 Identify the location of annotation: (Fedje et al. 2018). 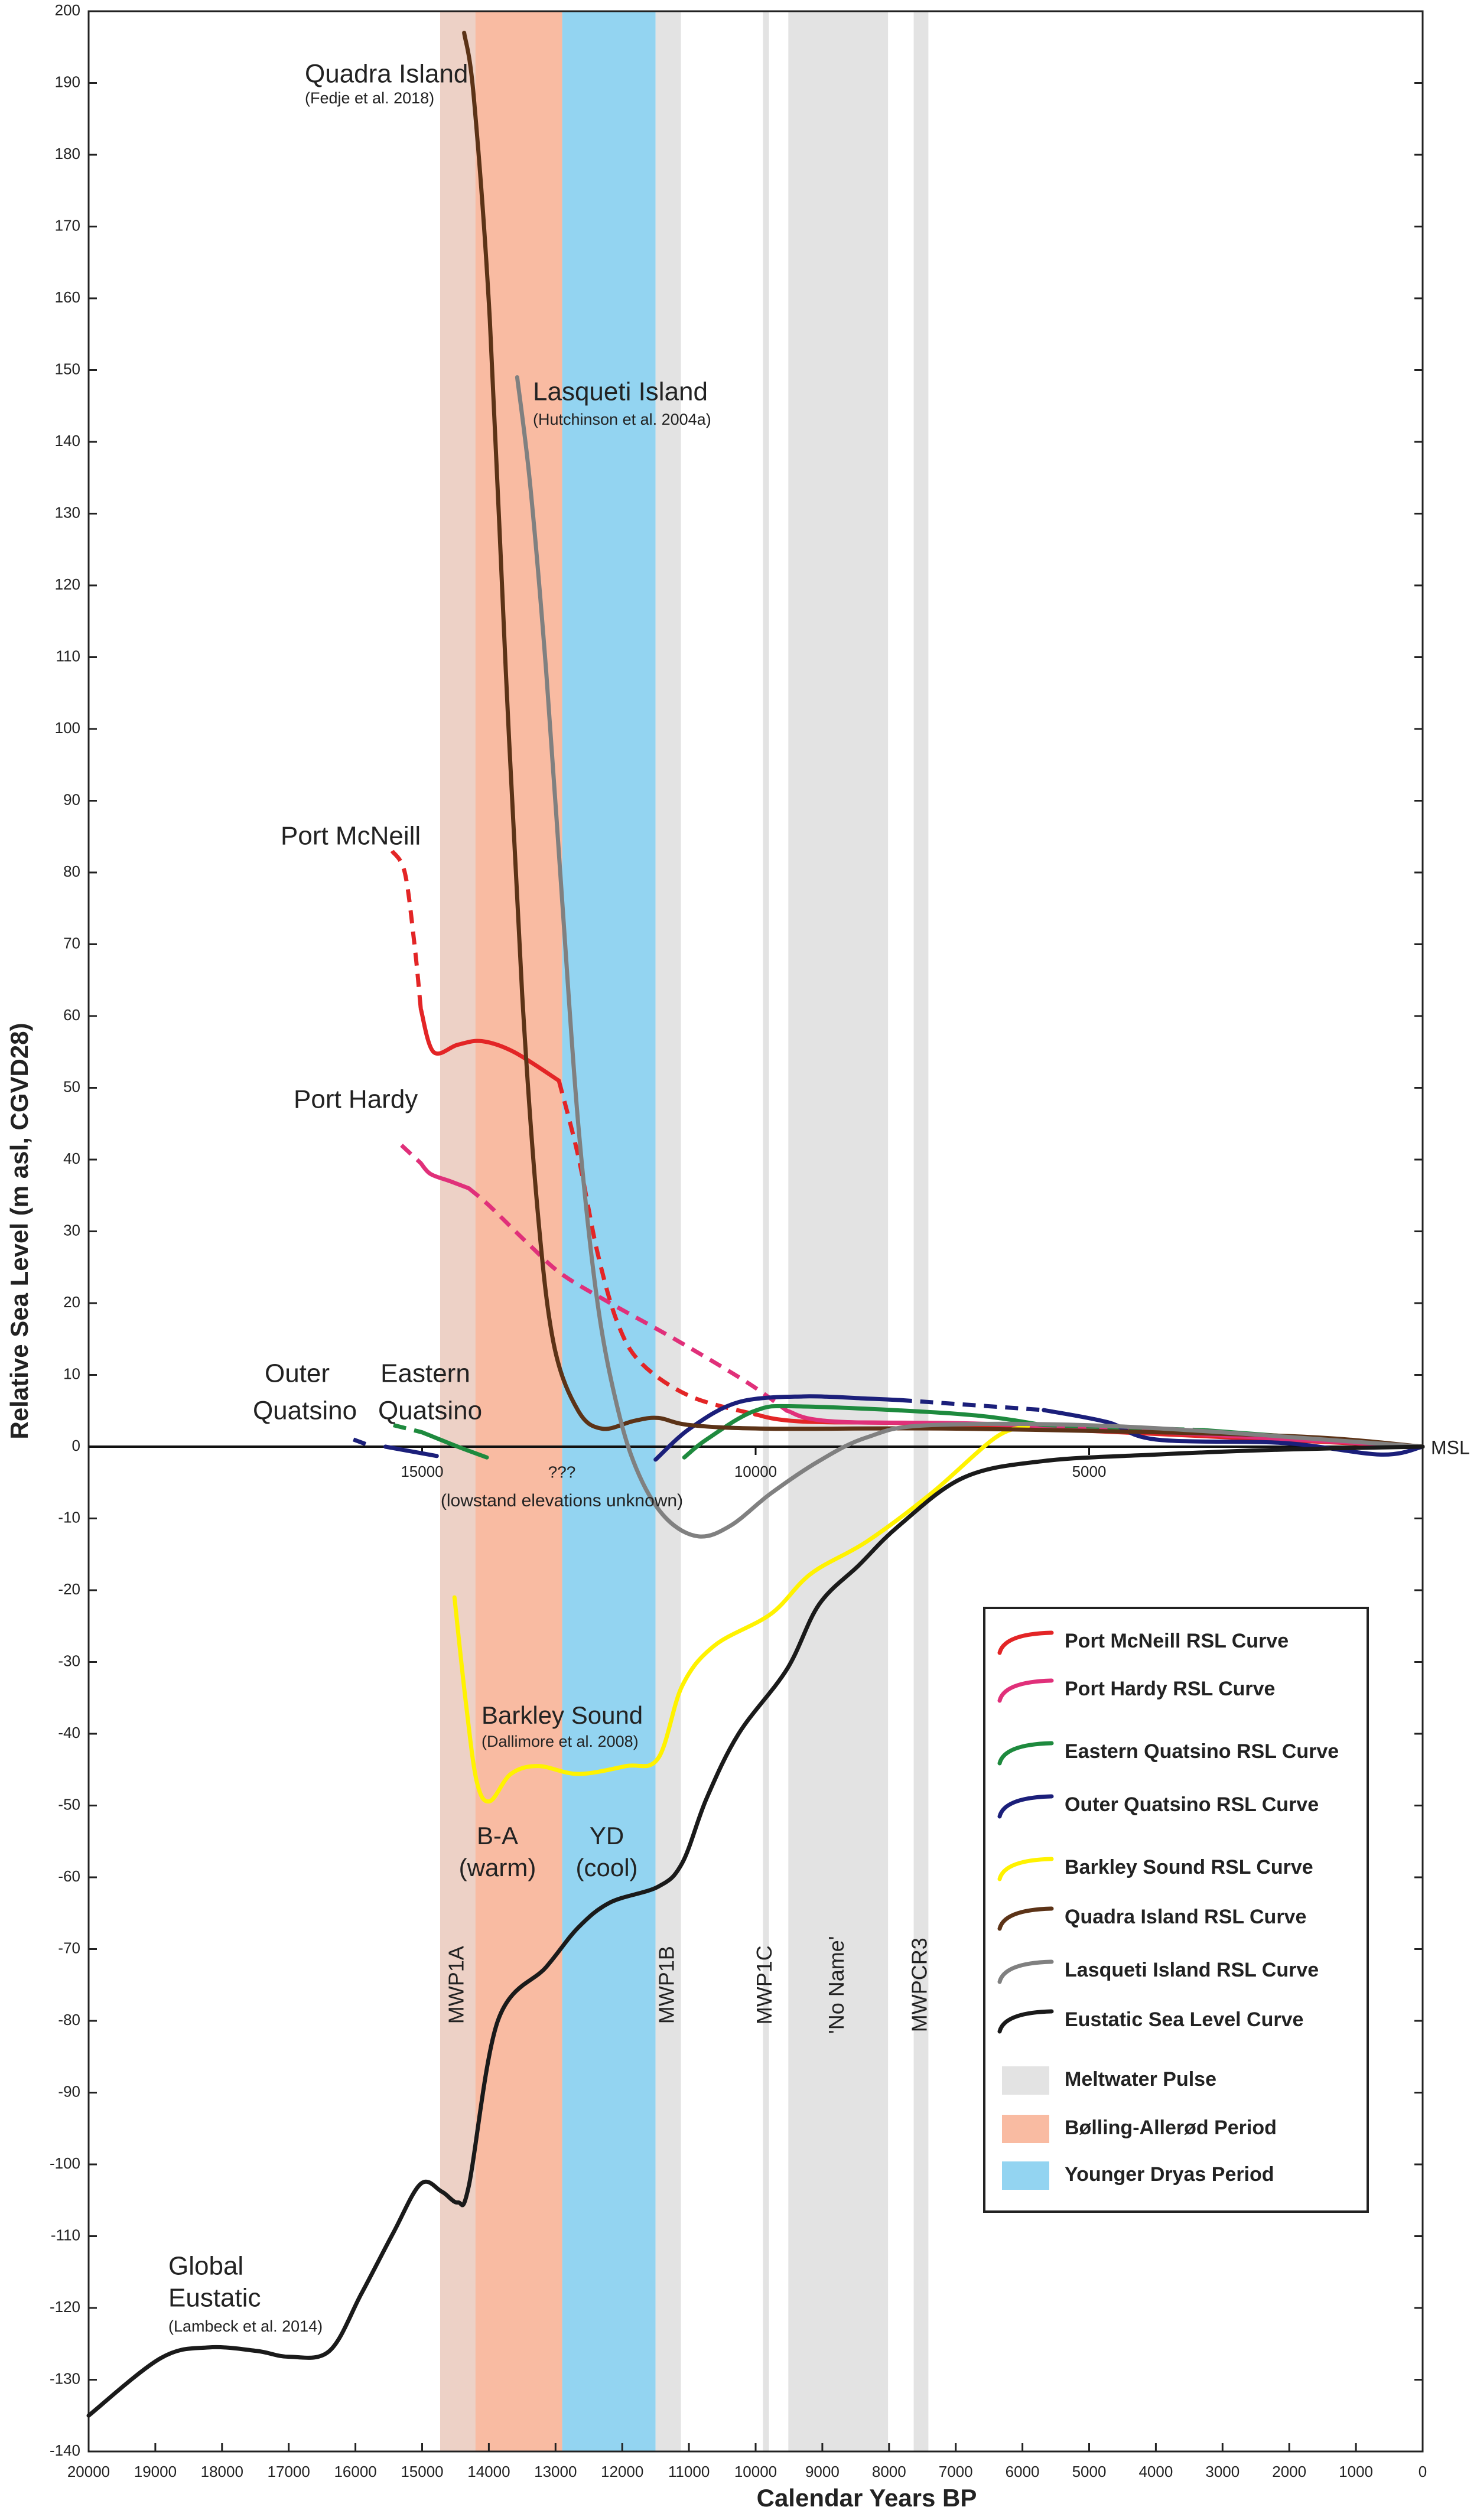
(369, 98).